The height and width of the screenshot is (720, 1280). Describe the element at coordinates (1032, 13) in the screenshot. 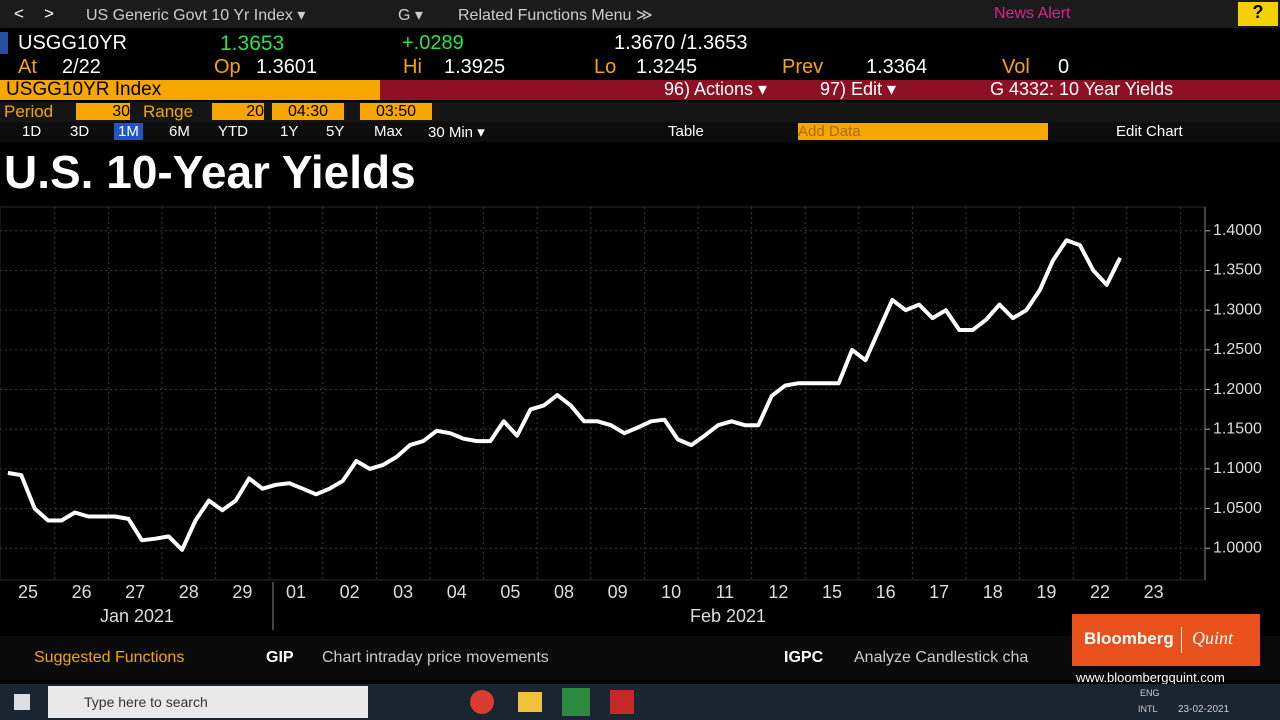

I see `news-alert: News Alert` at that location.